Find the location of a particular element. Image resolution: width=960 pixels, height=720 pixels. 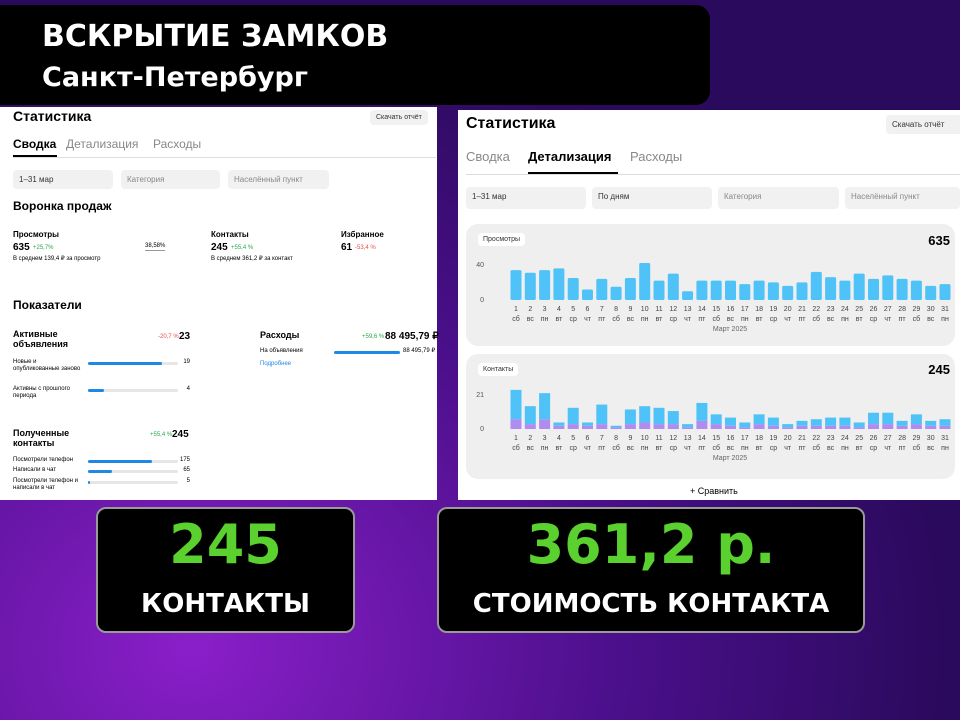

day-label: 3 is located at coordinates (545, 309).